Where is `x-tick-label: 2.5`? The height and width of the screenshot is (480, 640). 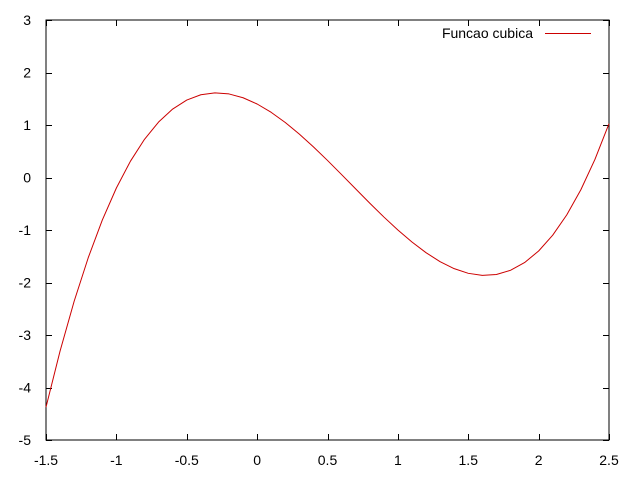
x-tick-label: 2.5 is located at coordinates (609, 460).